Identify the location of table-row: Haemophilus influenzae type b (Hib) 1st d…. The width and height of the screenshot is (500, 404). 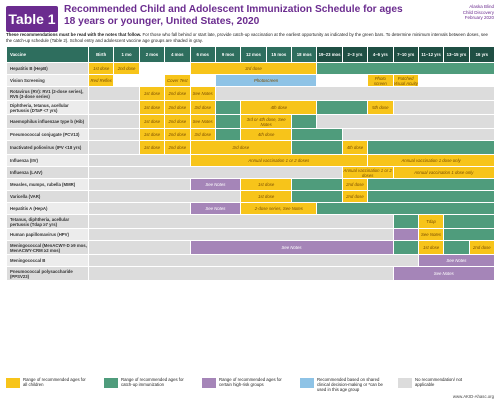
(250, 121).